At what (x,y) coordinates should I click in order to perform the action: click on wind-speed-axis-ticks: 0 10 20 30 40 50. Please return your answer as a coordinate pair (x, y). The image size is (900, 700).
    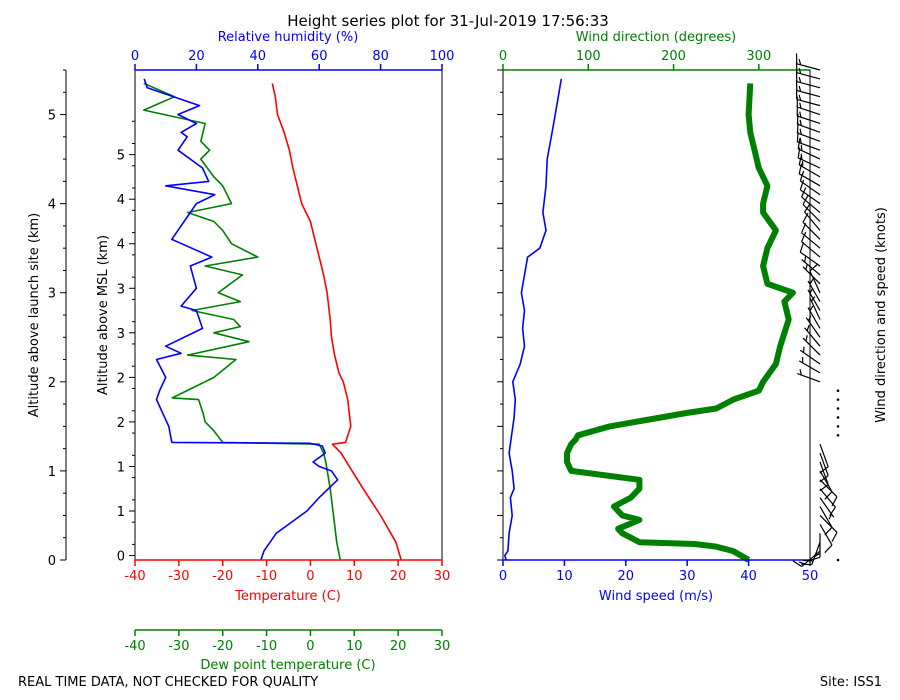
    Looking at the image, I should click on (658, 572).